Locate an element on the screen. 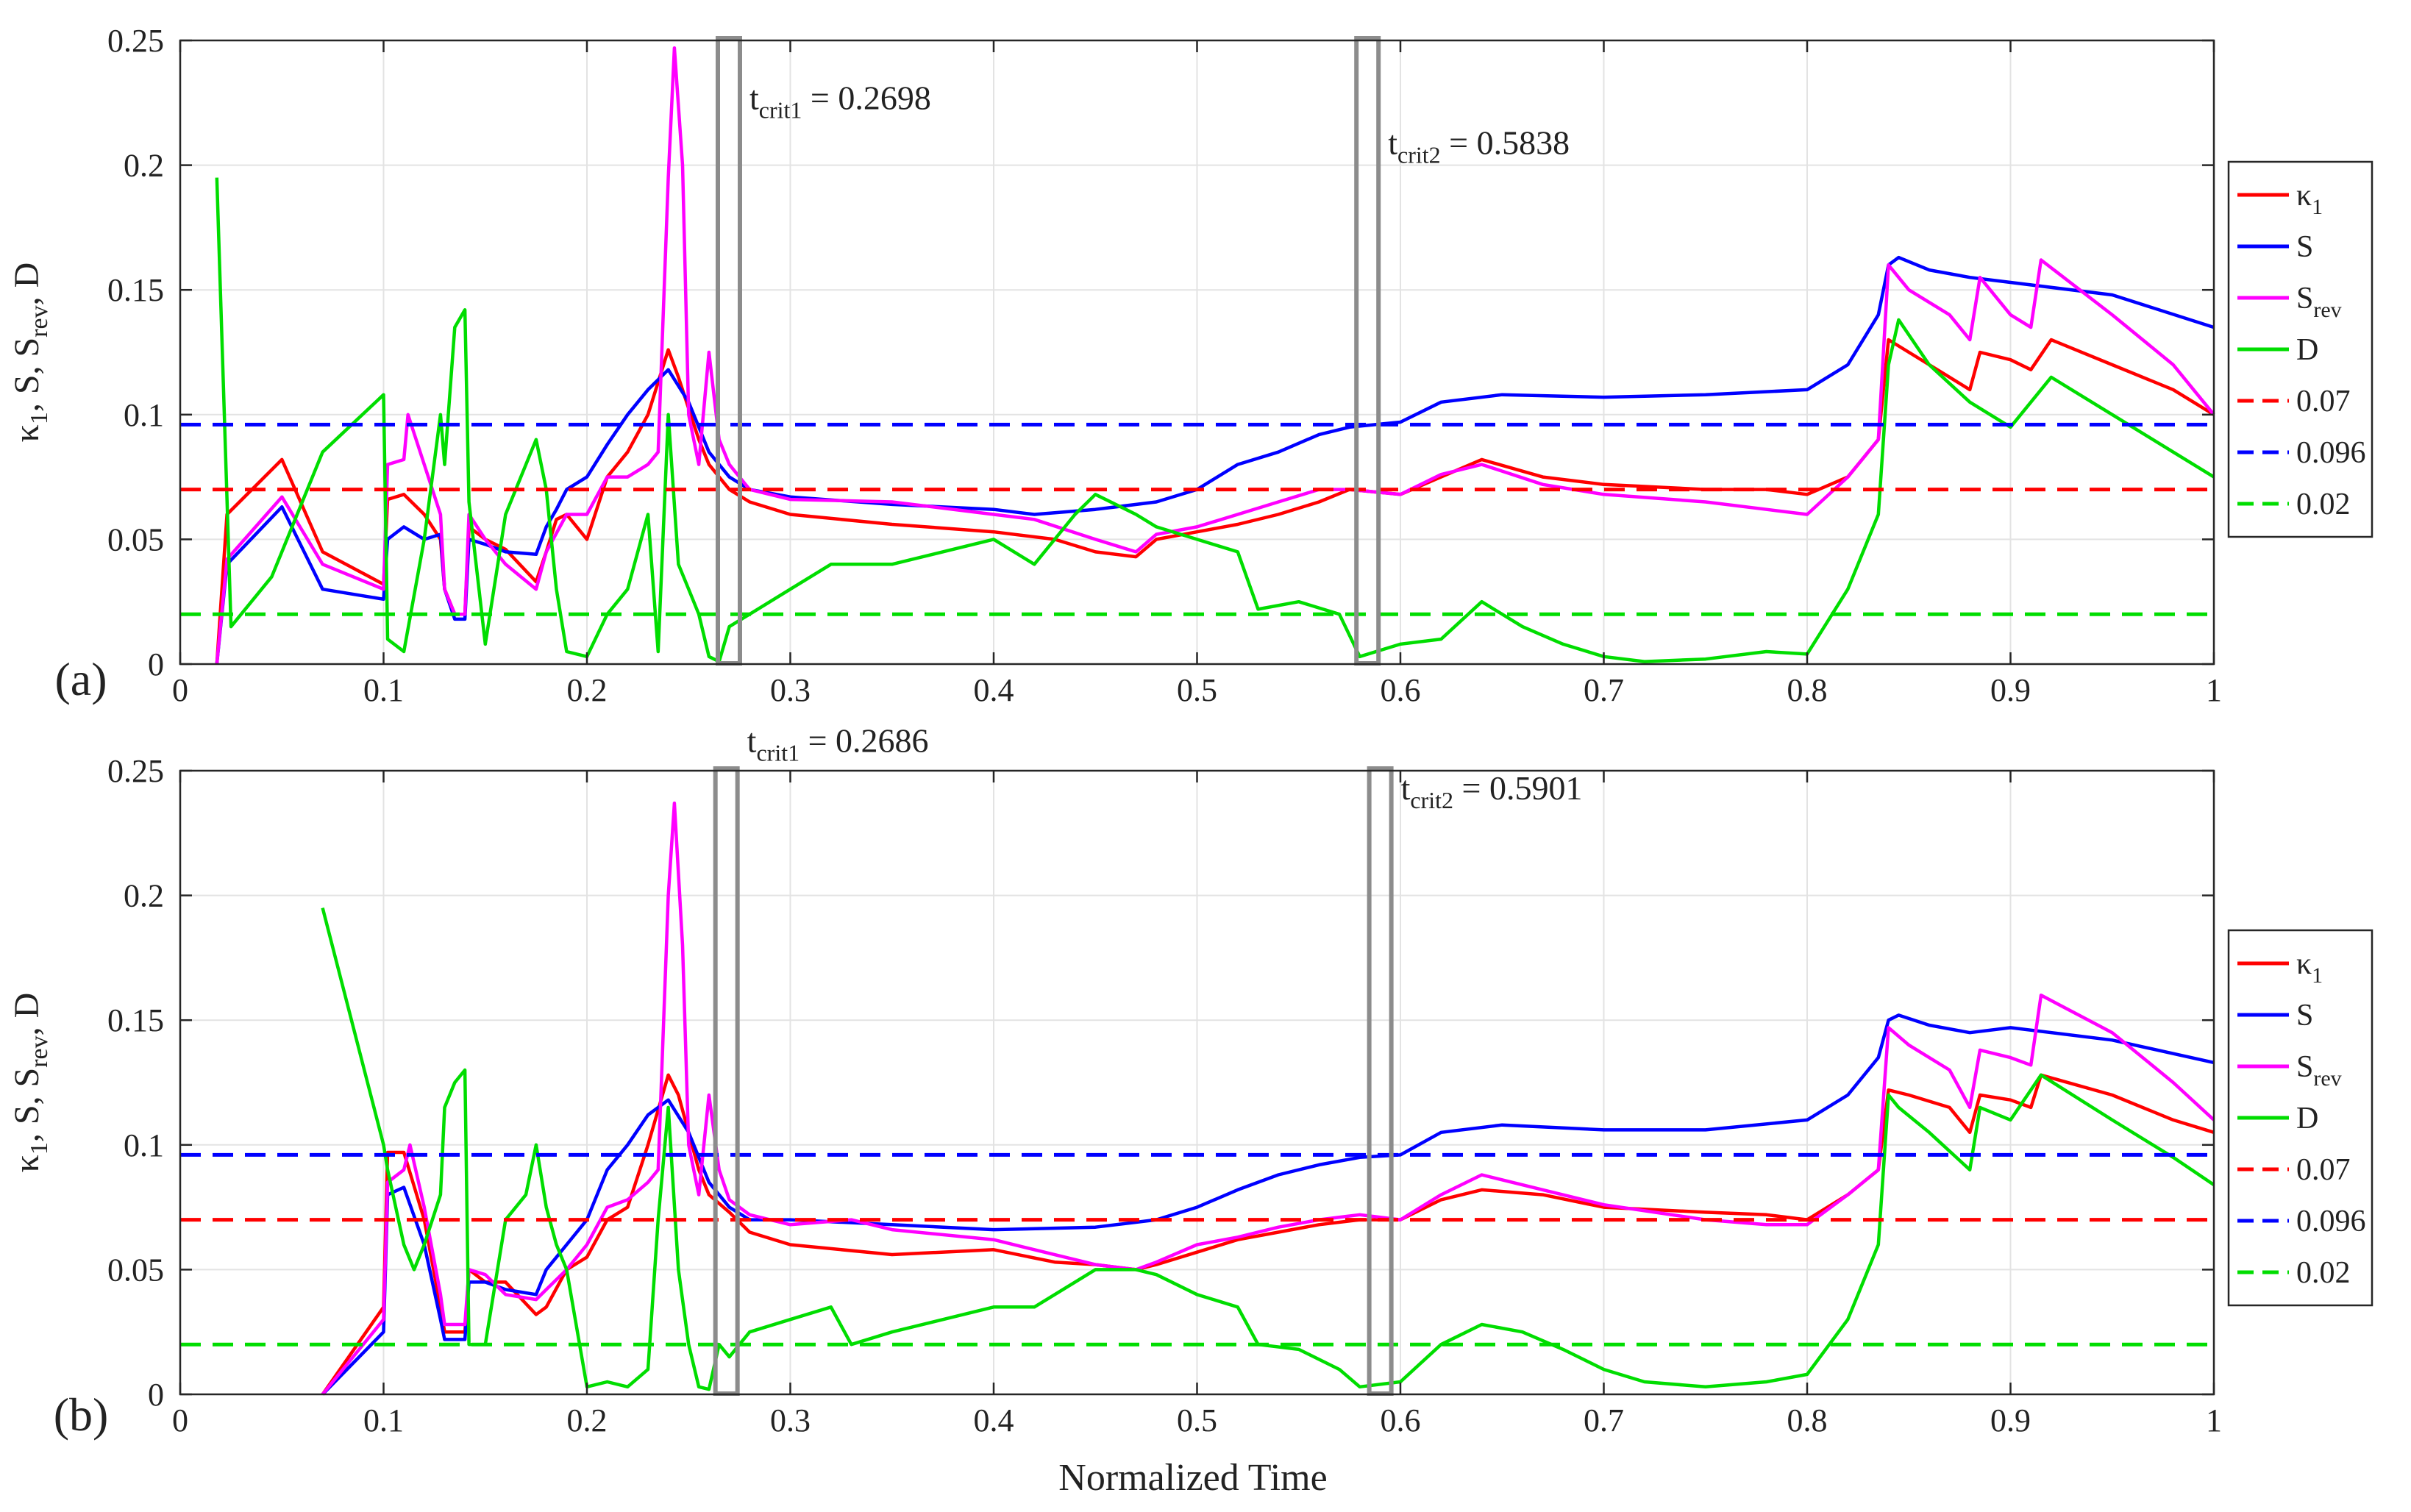  critical-time-label-2: tcrit2 = 0.5838 is located at coordinates (1479, 146).